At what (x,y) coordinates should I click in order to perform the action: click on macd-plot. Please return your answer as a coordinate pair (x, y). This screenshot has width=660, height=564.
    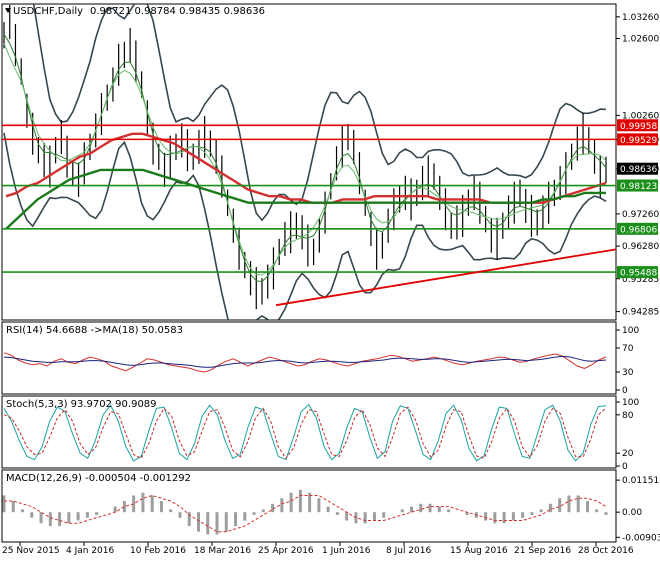
    Looking at the image, I should click on (305, 512).